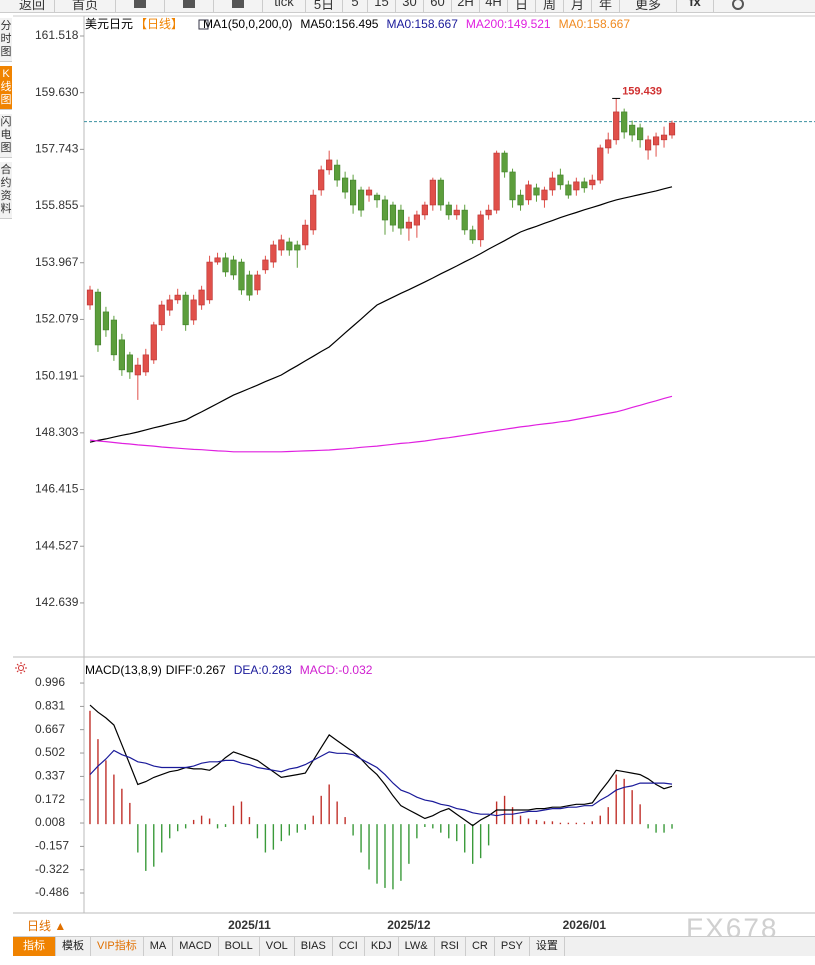  Describe the element at coordinates (31, 6) in the screenshot. I see `toolbar-button: 返回` at that location.